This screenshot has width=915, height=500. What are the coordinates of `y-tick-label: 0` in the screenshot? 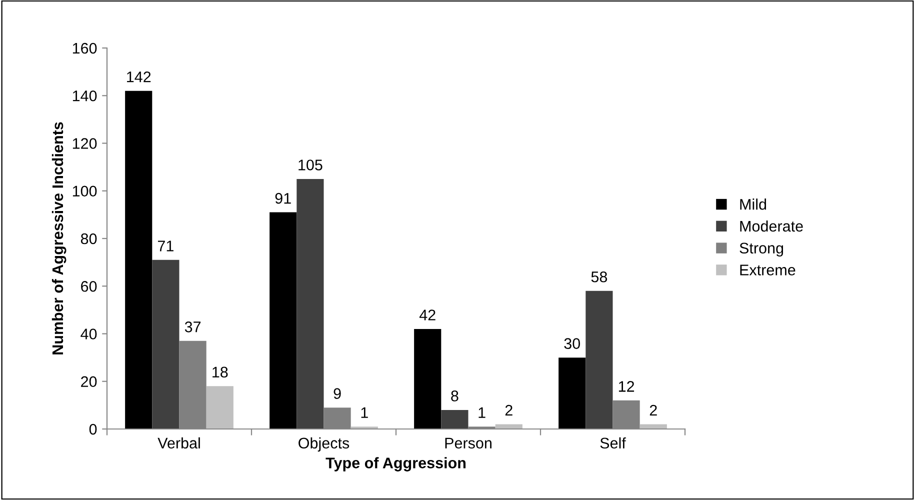 It's located at (93, 429).